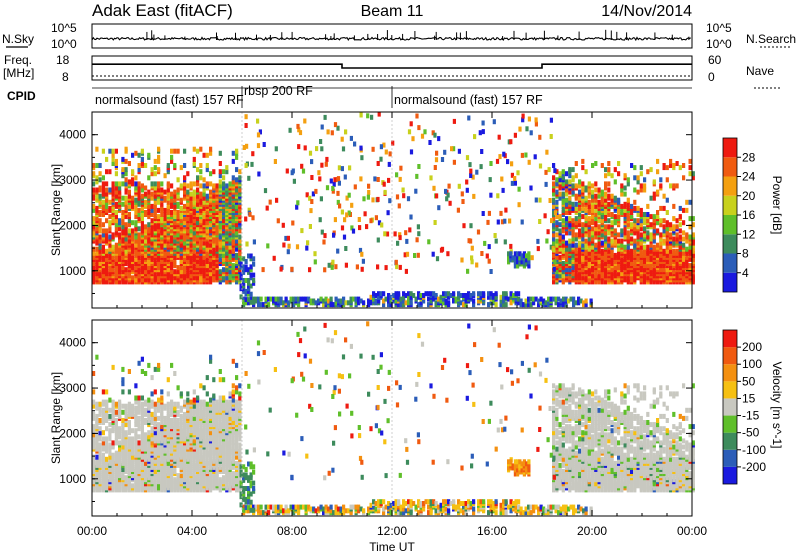  I want to click on cpid-label: CPID, so click(21, 96).